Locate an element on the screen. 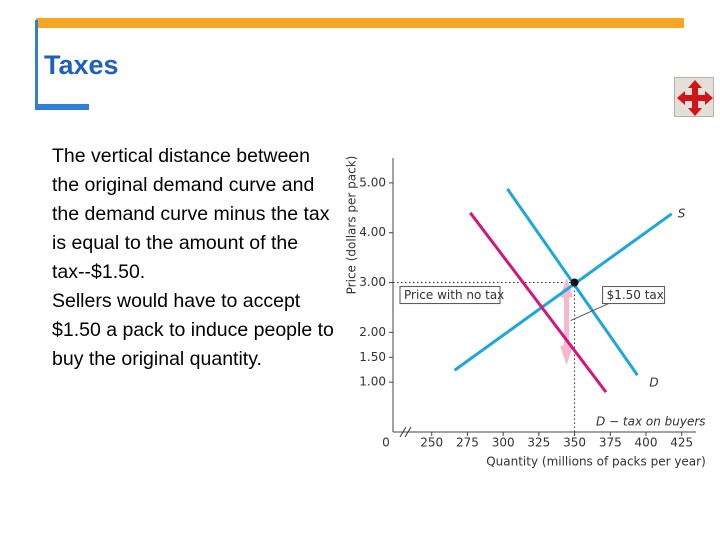 The width and height of the screenshot is (720, 540). tax-arrow is located at coordinates (566, 321).